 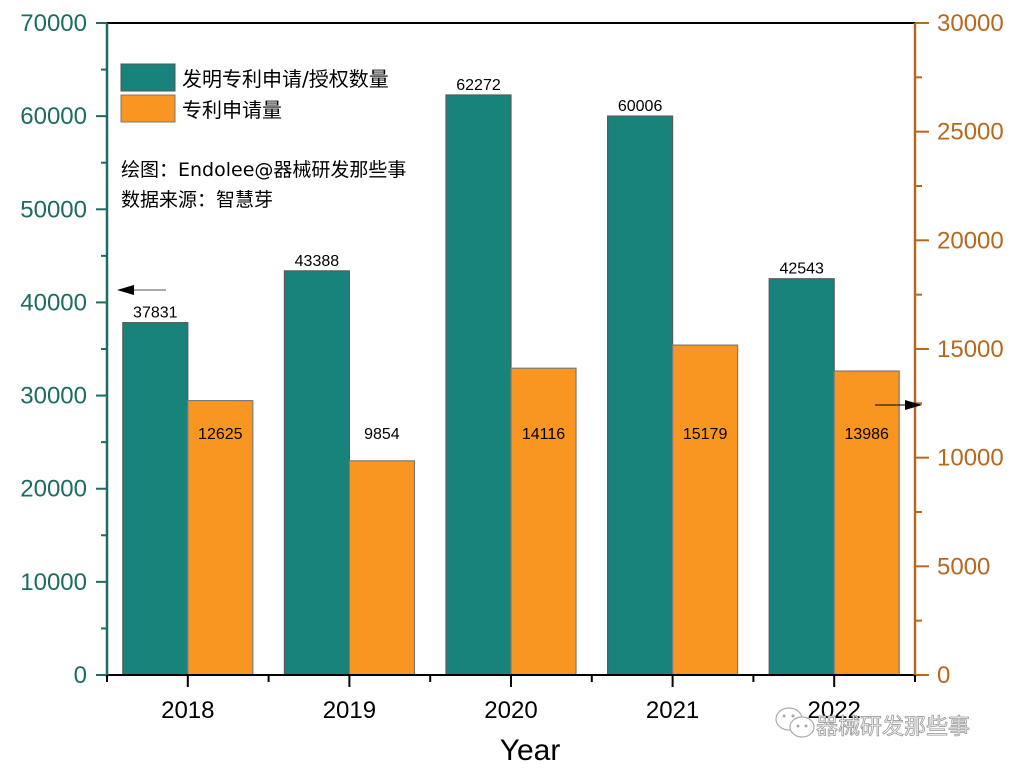 What do you see at coordinates (53, 582) in the screenshot?
I see `left-tick-label: 10000` at bounding box center [53, 582].